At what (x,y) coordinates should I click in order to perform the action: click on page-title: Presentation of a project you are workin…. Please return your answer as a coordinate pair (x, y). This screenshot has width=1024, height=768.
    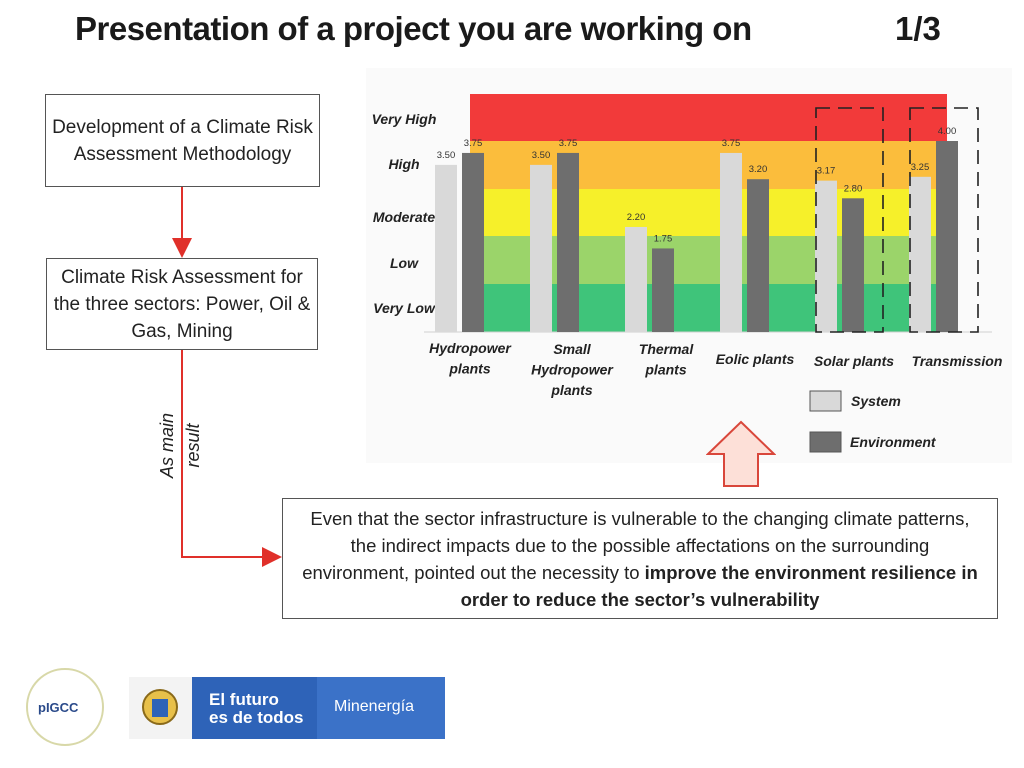
    Looking at the image, I should click on (413, 28).